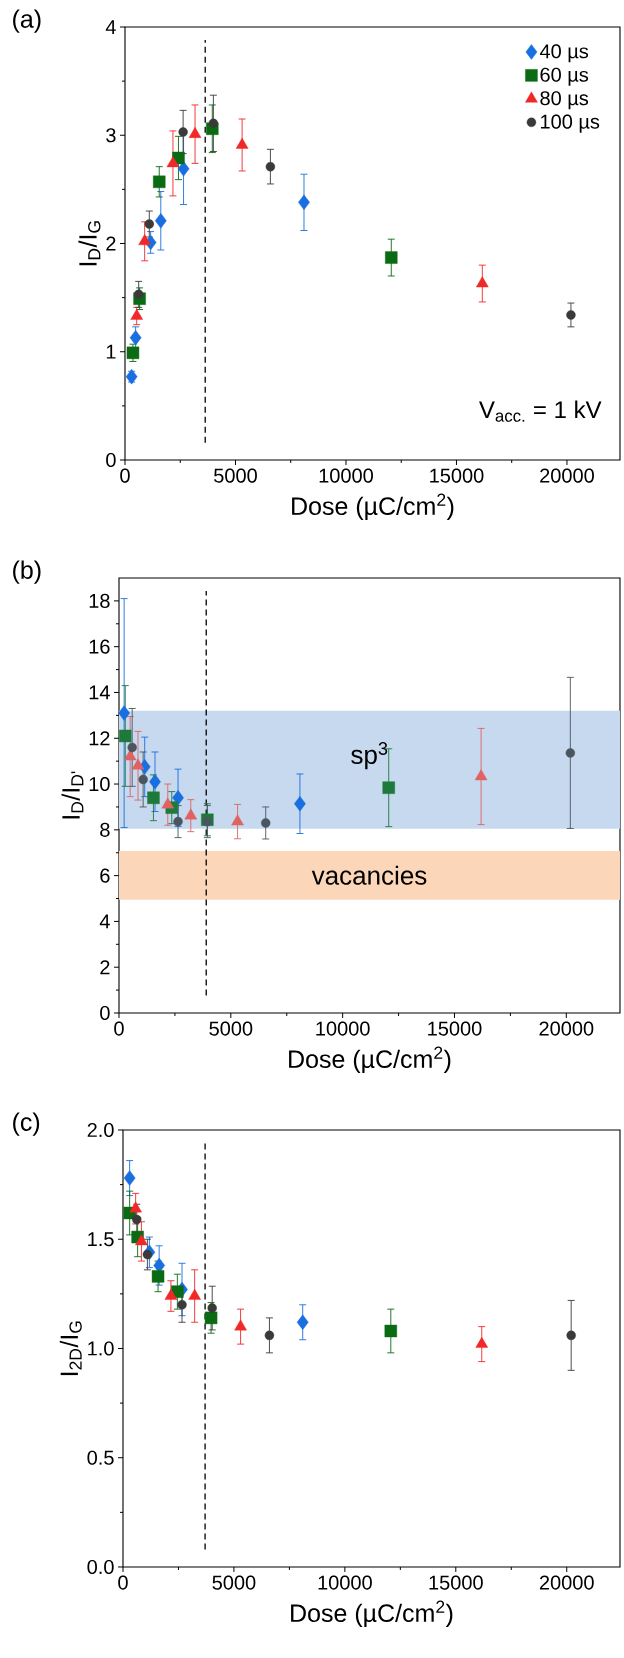 The image size is (624, 1658). Describe the element at coordinates (100, 1567) in the screenshot. I see `y-tick-label: 0.0` at that location.